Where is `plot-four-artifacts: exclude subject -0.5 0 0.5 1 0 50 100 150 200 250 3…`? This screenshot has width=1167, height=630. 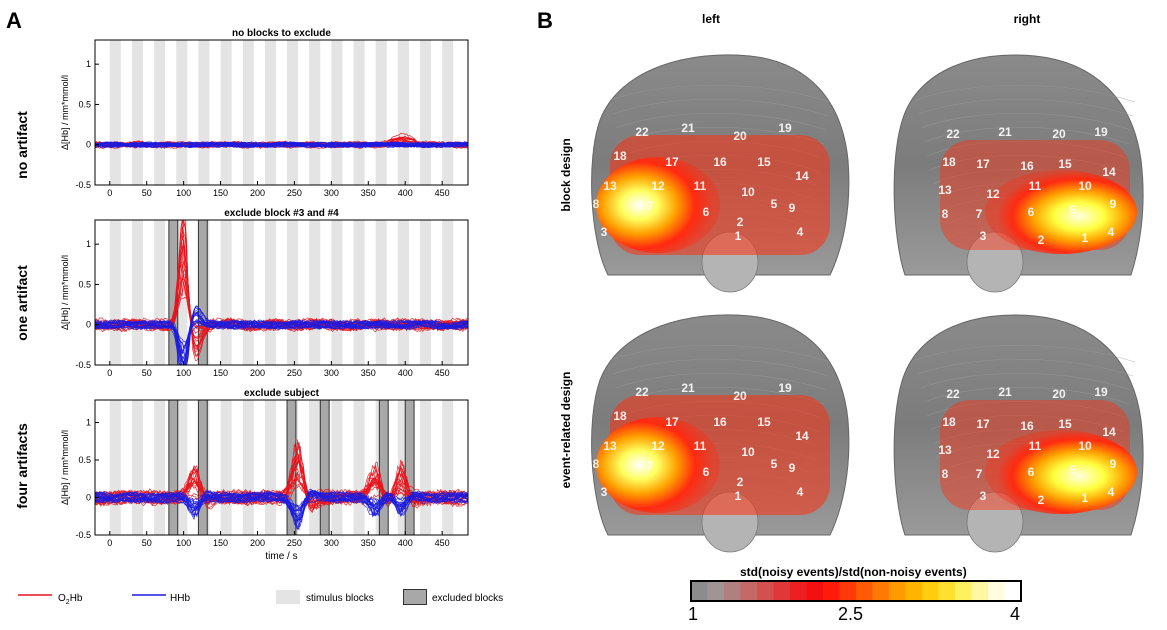 plot-four-artifacts: exclude subject -0.5 0 0.5 1 0 50 100 150 200 250 3… is located at coordinates (264, 475).